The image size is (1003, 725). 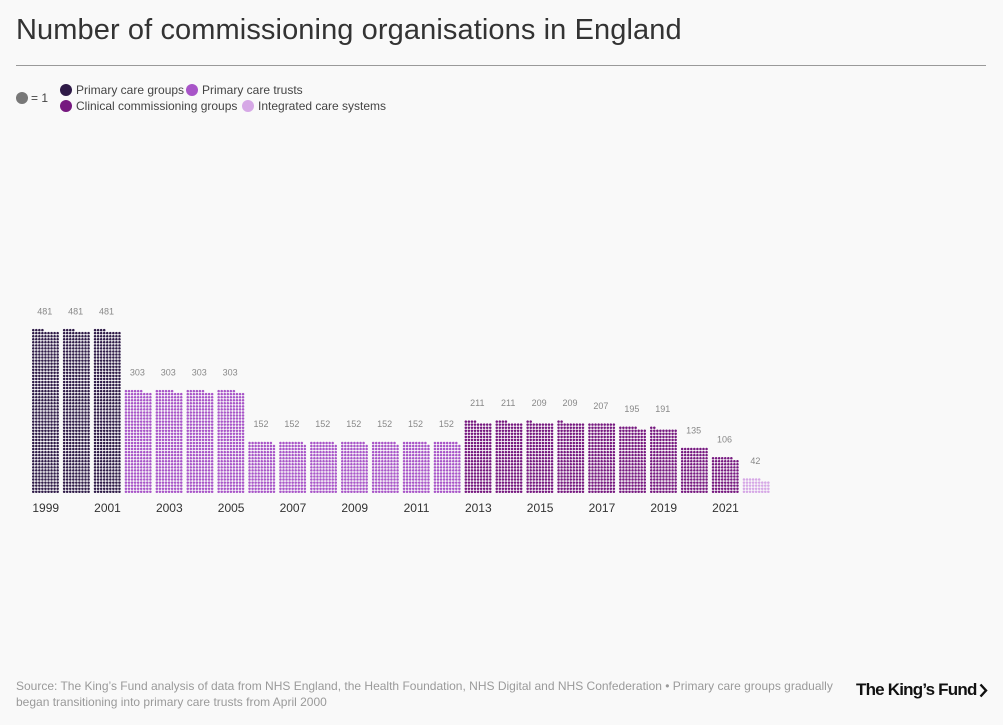 What do you see at coordinates (122, 90) in the screenshot?
I see `legend-item-primary-care-groups: Primary care groups` at bounding box center [122, 90].